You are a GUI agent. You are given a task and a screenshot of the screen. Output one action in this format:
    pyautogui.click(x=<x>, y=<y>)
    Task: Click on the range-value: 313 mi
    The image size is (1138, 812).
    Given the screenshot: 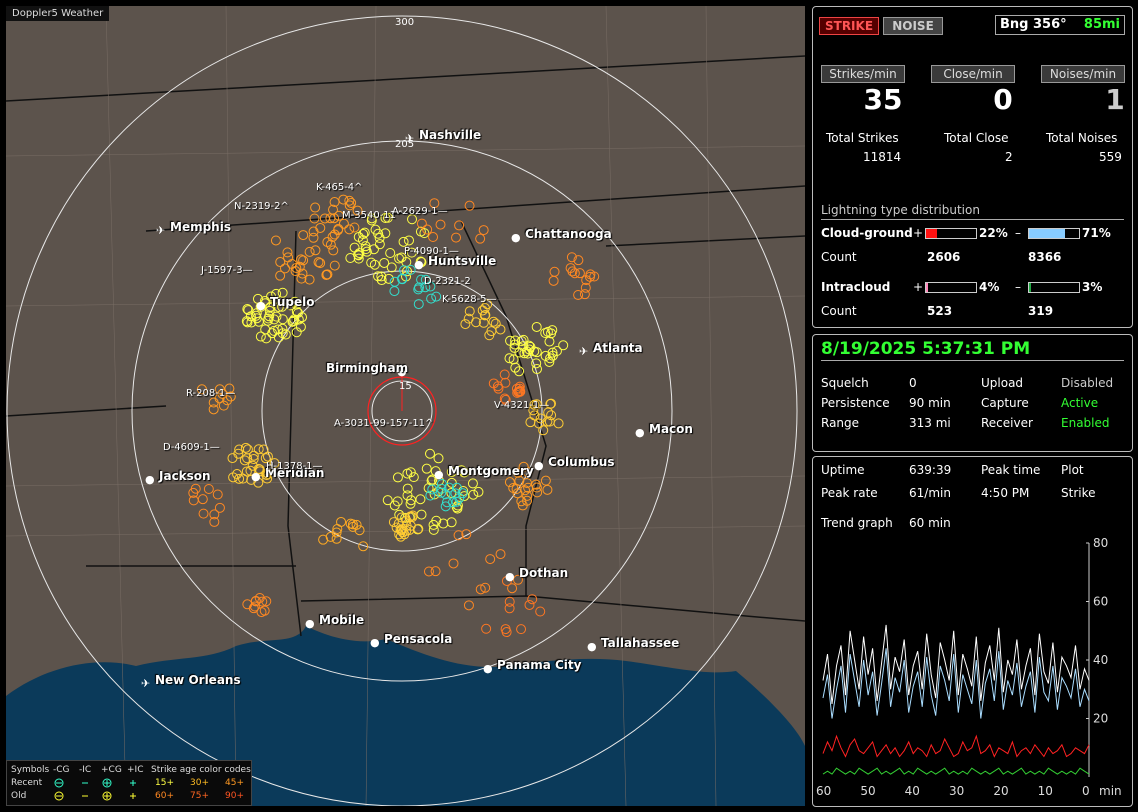 What is the action you would take?
    pyautogui.click(x=930, y=423)
    